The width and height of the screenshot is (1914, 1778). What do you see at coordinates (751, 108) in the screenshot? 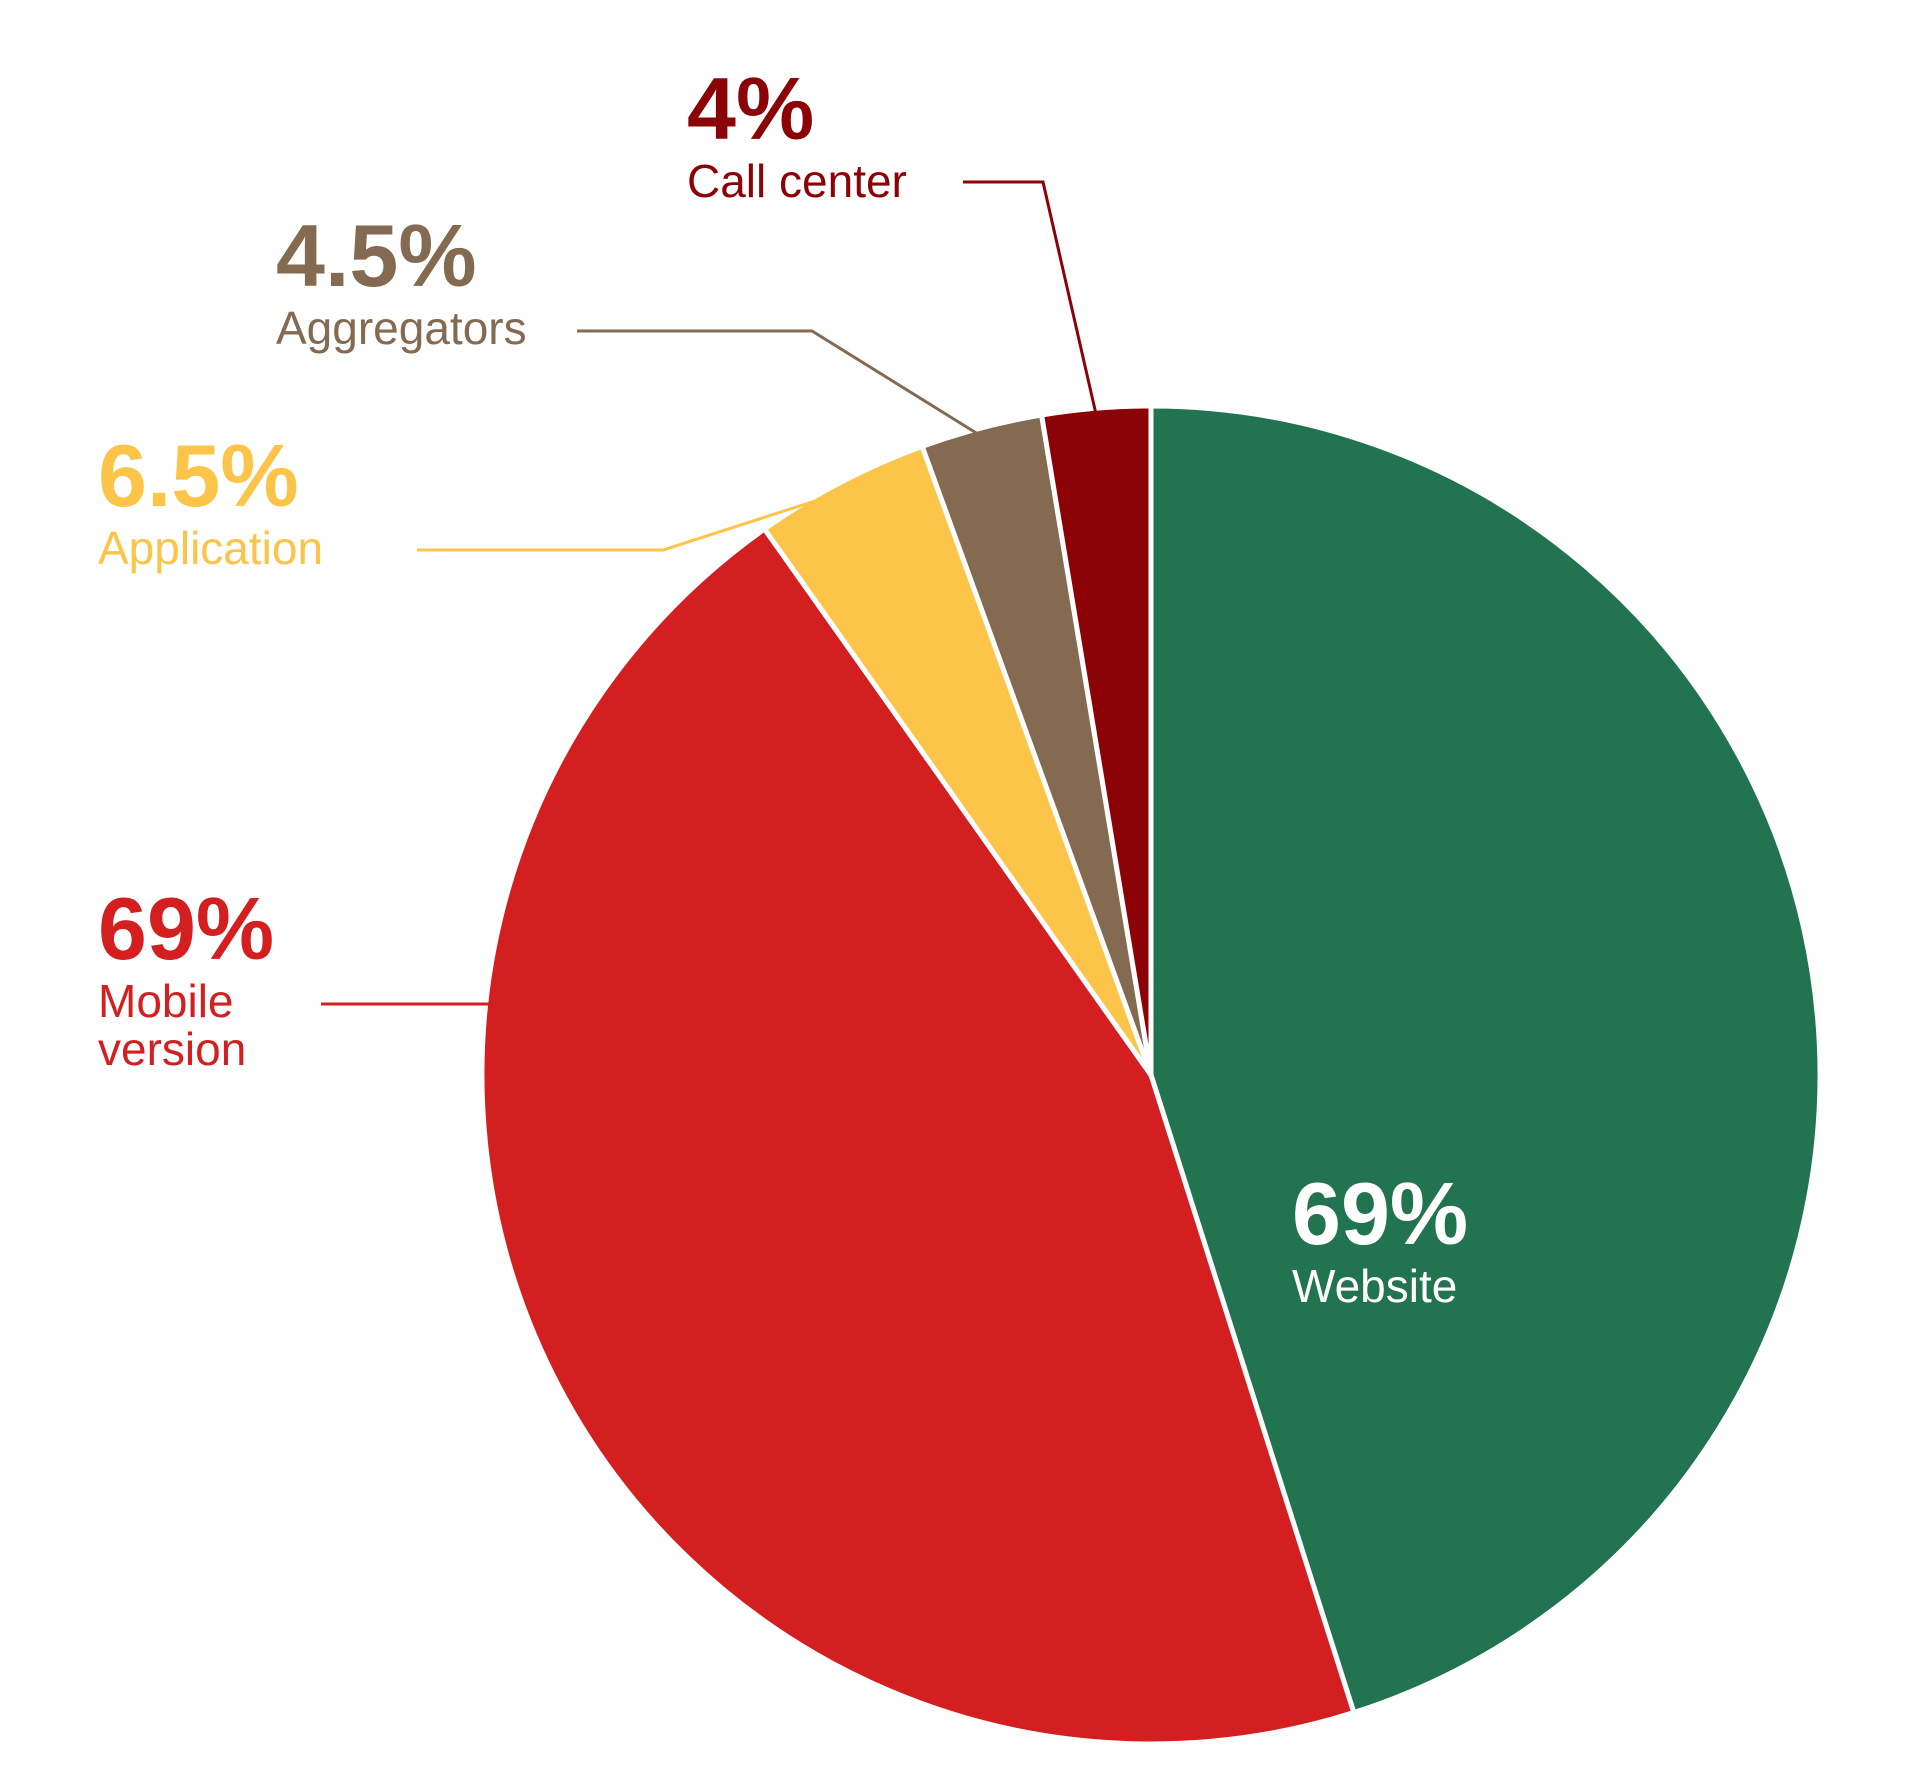
I see `value-label: 4%` at bounding box center [751, 108].